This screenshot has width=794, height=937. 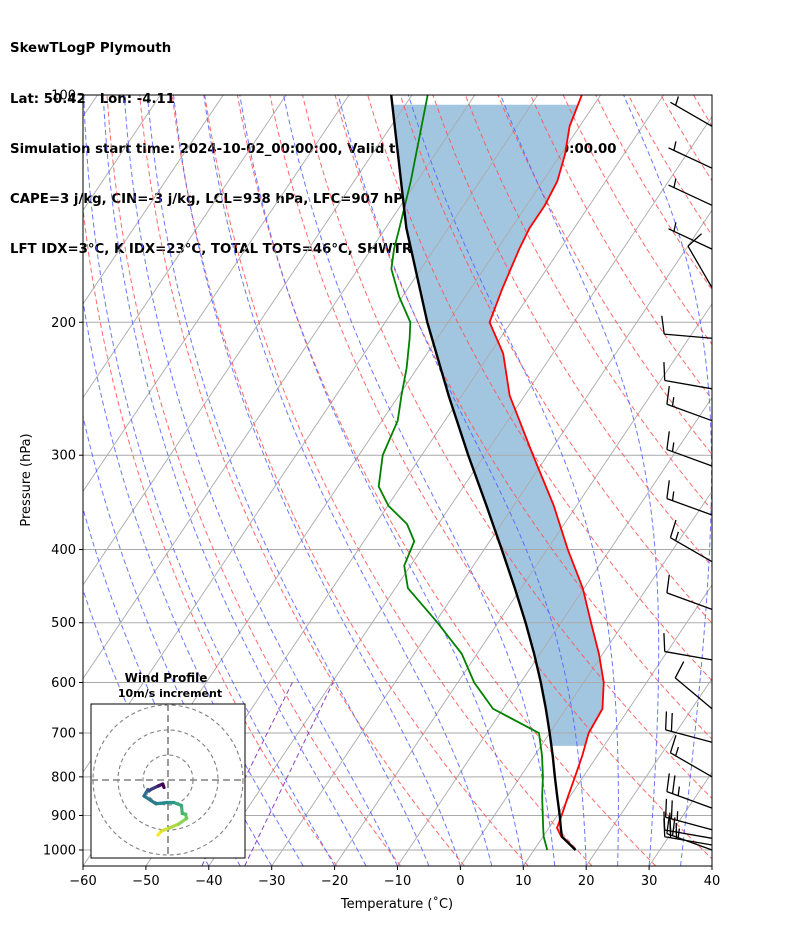 I want to click on hodograph-title: Wind Profile, so click(x=166, y=678).